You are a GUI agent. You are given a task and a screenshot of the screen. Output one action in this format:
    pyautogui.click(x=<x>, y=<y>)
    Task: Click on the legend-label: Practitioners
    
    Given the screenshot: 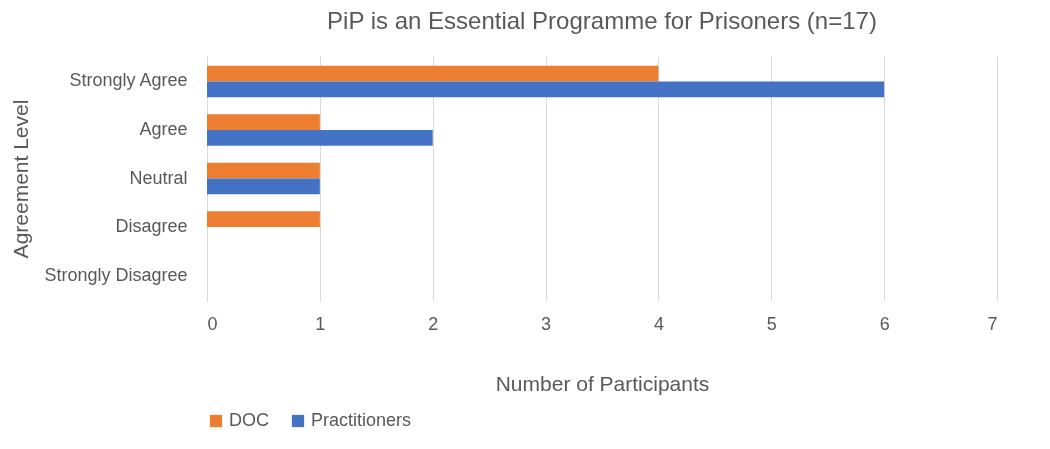 What is the action you would take?
    pyautogui.click(x=361, y=420)
    